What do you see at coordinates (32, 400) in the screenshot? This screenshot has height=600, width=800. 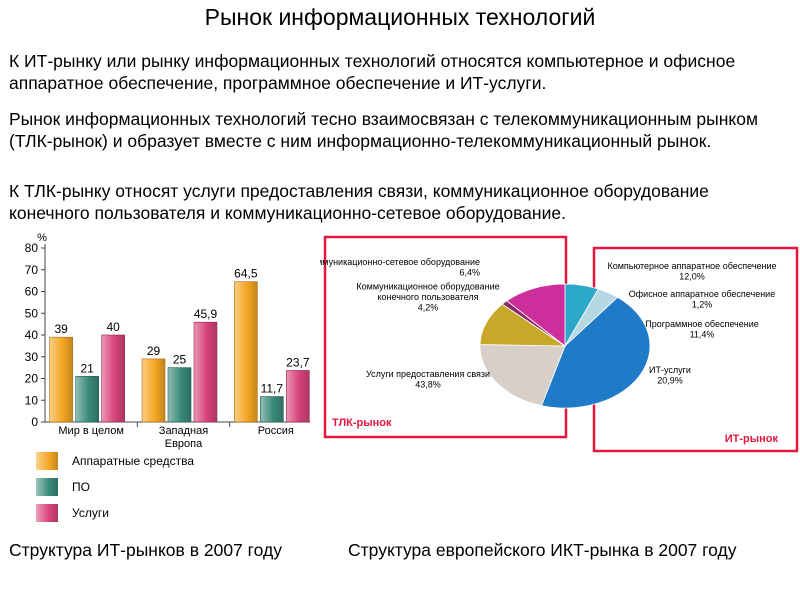 I see `y-tick-label: 10` at bounding box center [32, 400].